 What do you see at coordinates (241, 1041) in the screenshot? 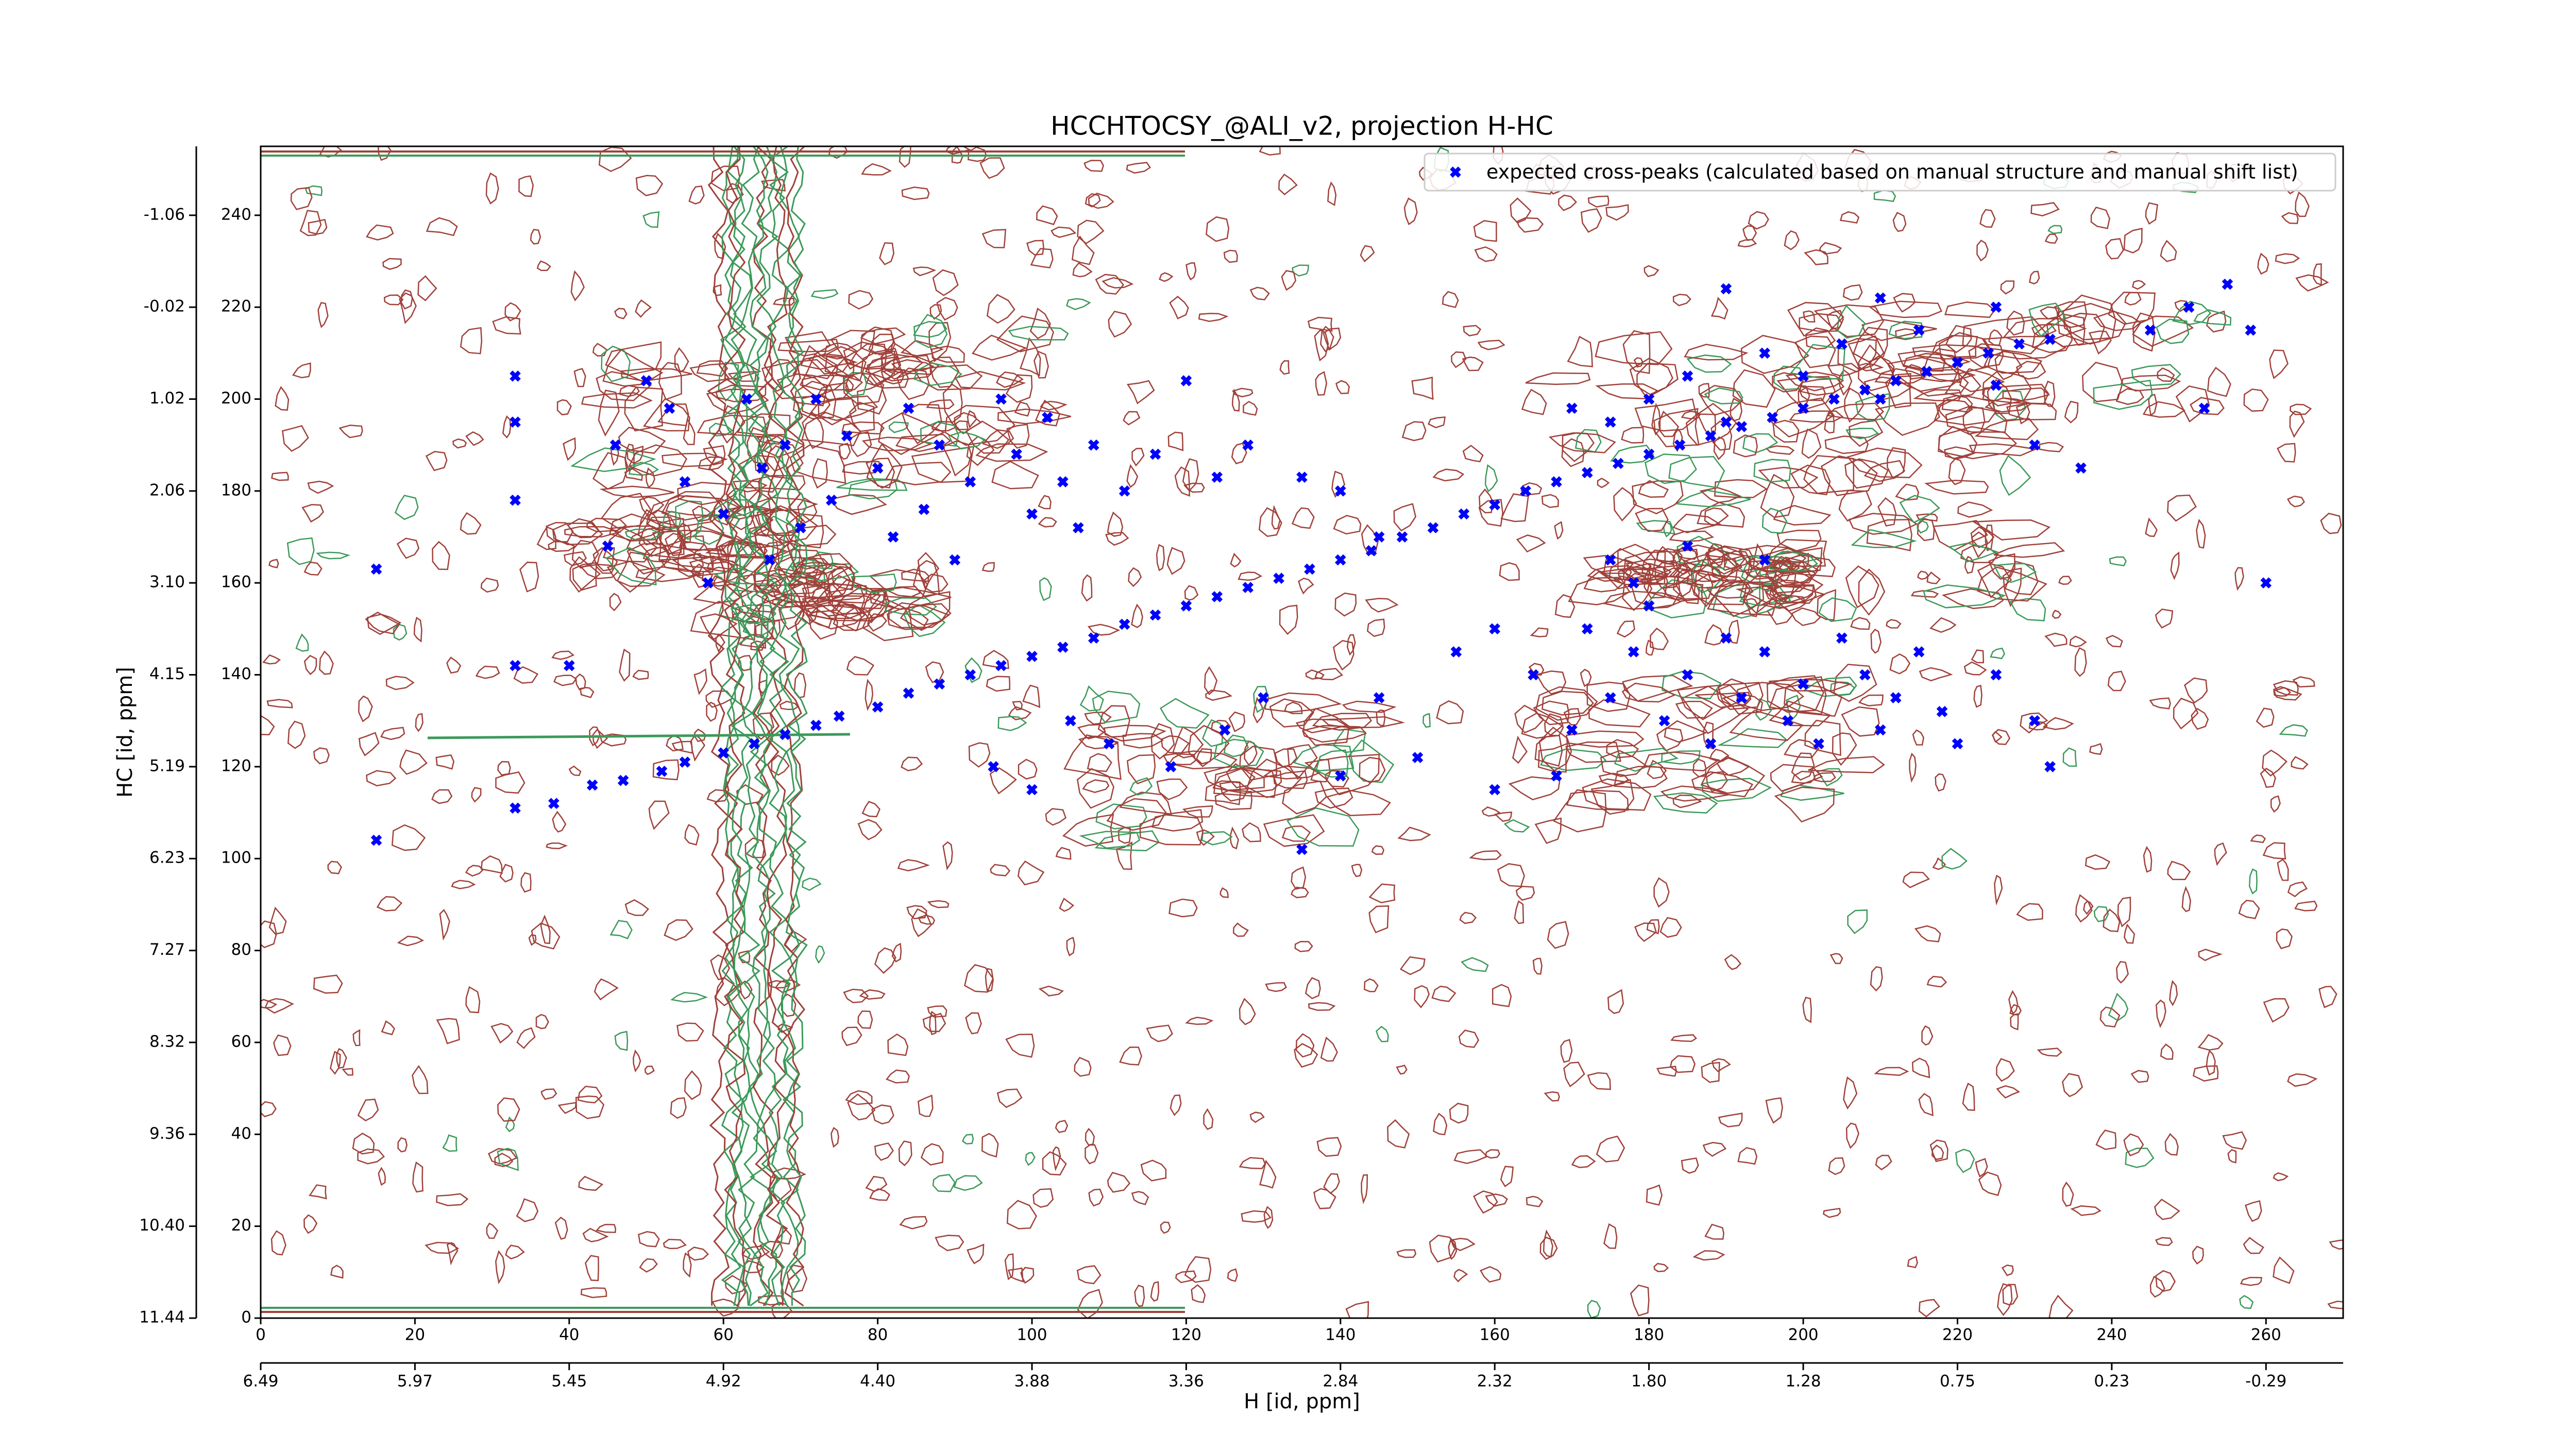
I see `y-tick-label: 60` at bounding box center [241, 1041].